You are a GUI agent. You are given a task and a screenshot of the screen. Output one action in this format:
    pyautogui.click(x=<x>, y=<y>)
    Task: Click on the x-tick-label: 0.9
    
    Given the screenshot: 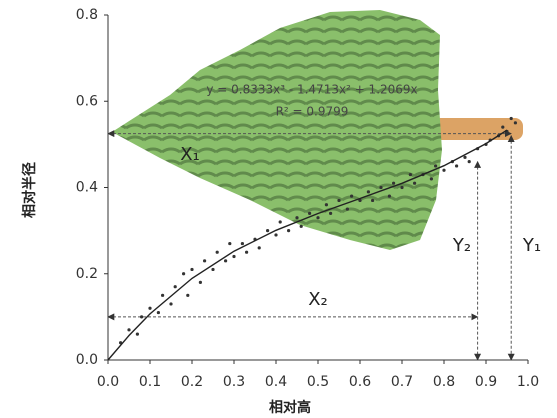 What is the action you would take?
    pyautogui.click(x=486, y=382)
    